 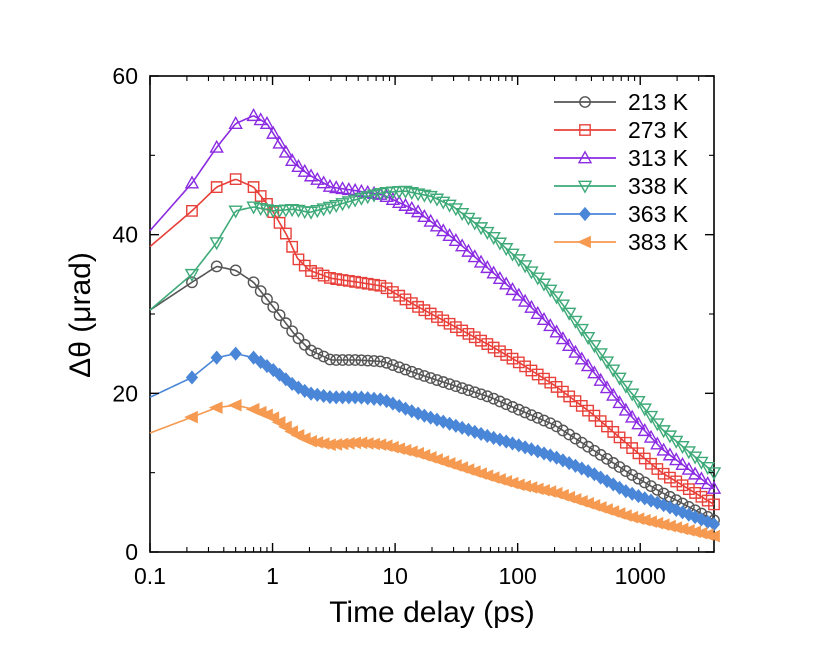 I want to click on y-axis-title: Δθ (μrad), so click(x=80, y=315).